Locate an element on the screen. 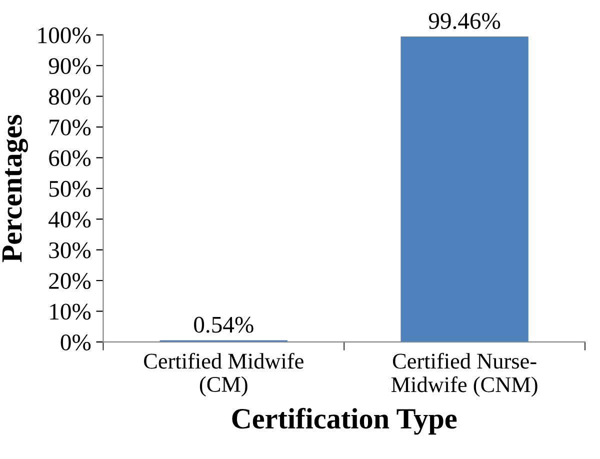 This screenshot has width=600, height=459. x-tick-label: Certified Midwife (CM) is located at coordinates (224, 374).